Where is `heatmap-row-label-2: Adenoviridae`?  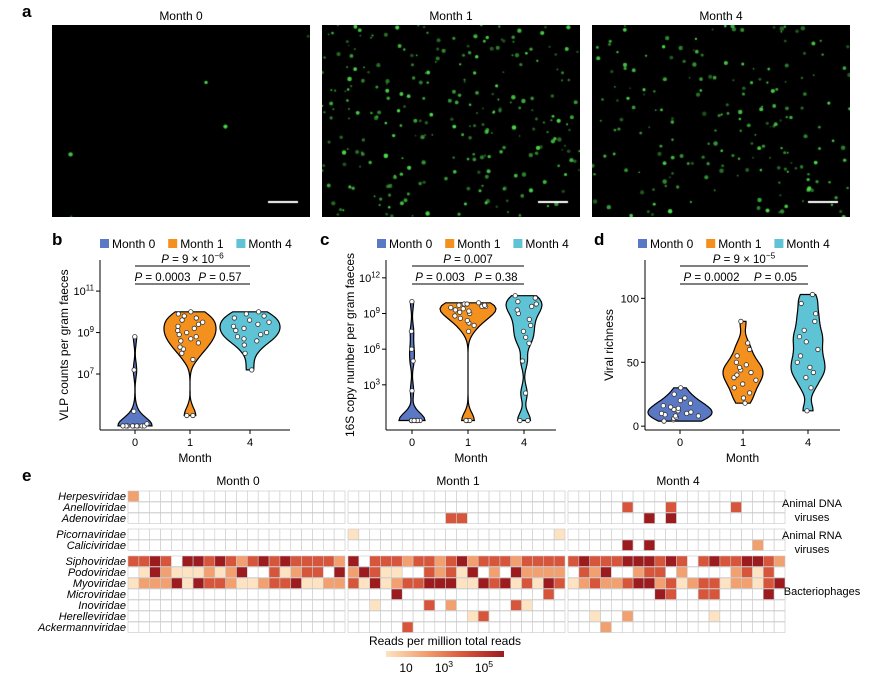
heatmap-row-label-2: Adenoviridae is located at coordinates (93, 519).